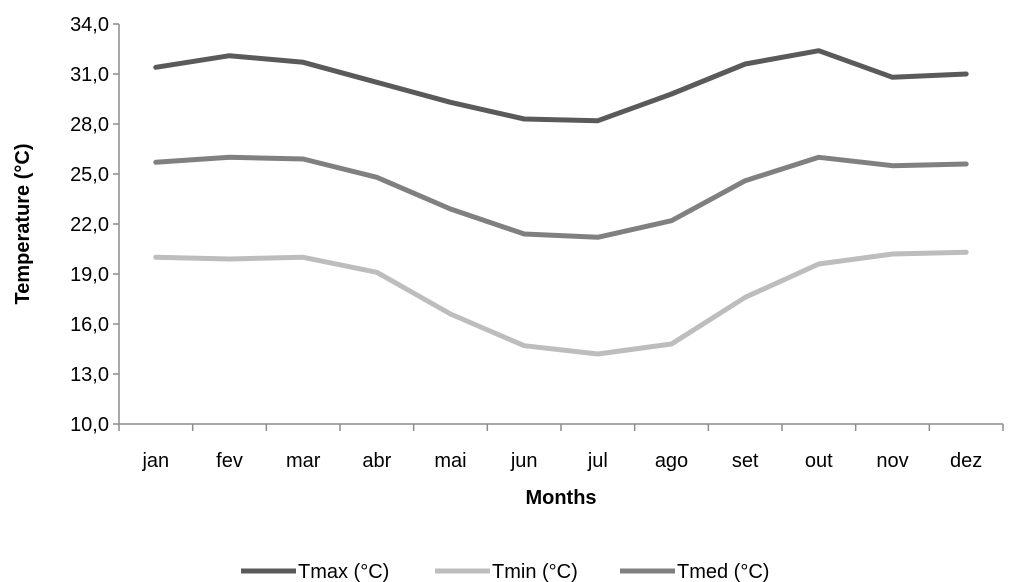 The height and width of the screenshot is (582, 1012). Describe the element at coordinates (723, 571) in the screenshot. I see `legend-label: Tmed (°C)` at that location.